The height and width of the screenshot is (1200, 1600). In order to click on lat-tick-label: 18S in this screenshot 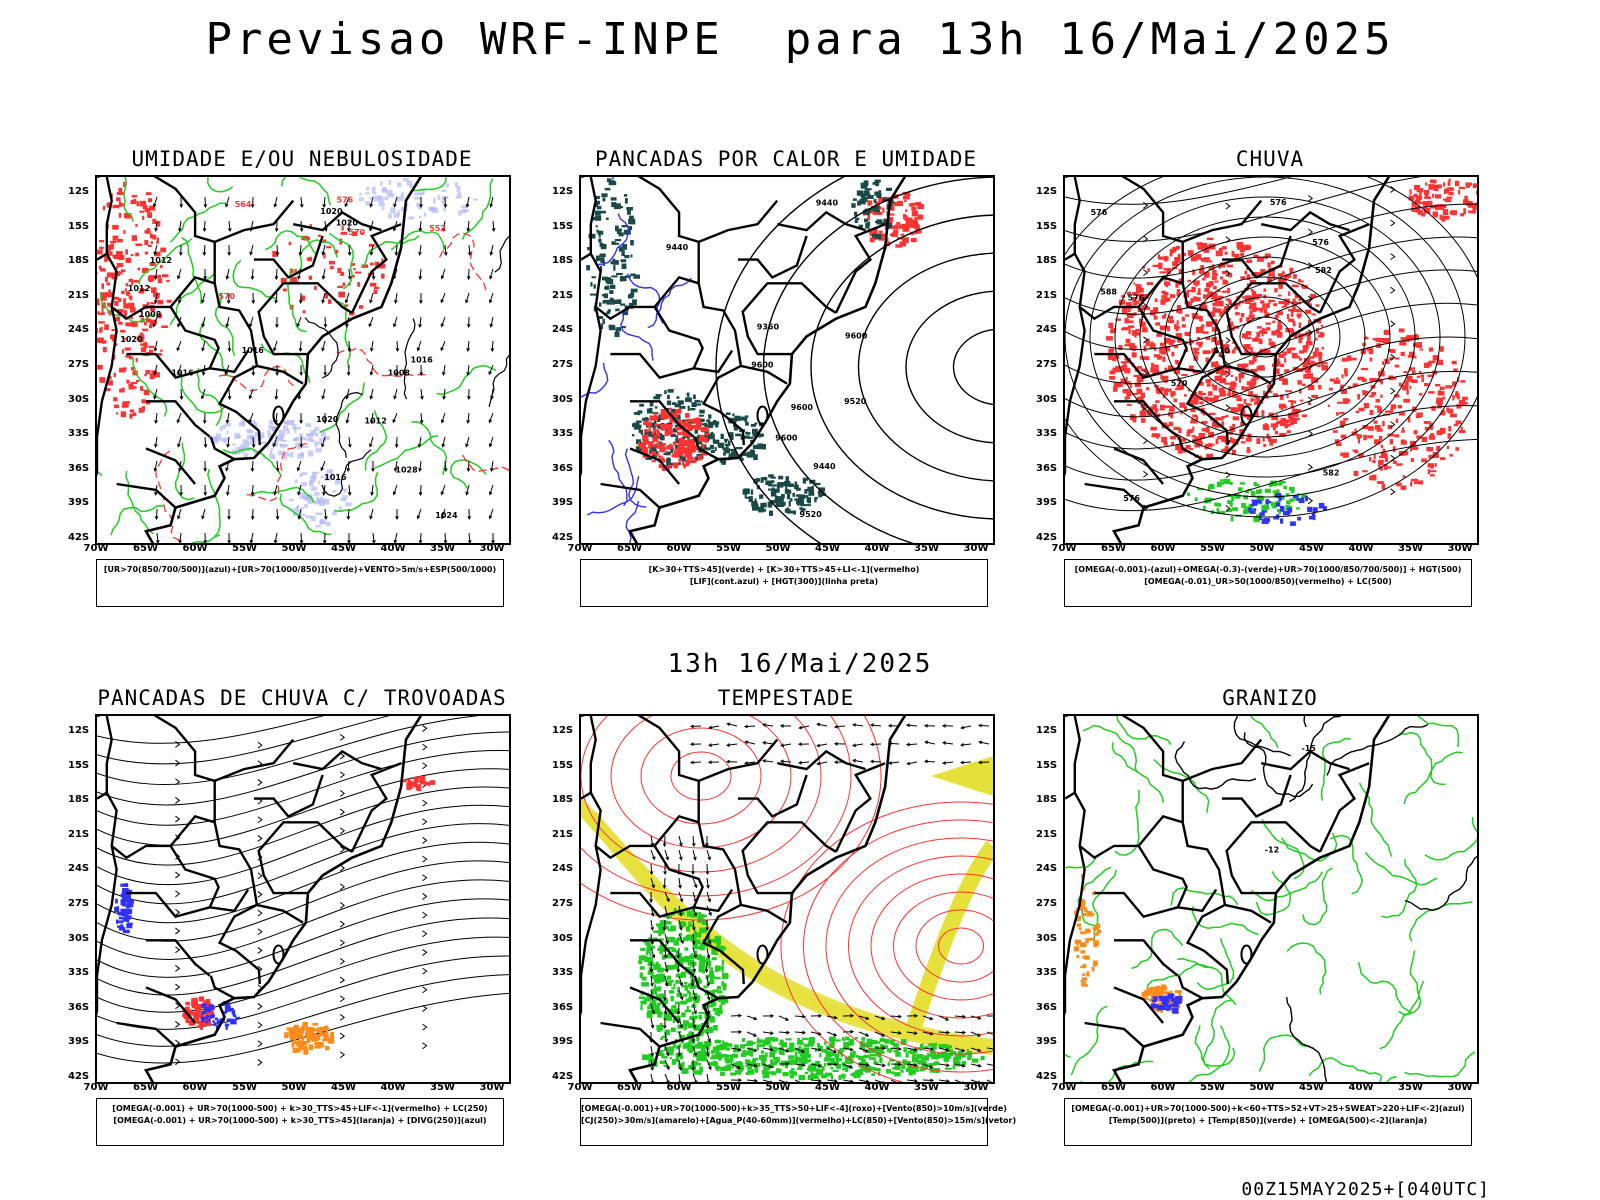, I will do `click(563, 261)`.